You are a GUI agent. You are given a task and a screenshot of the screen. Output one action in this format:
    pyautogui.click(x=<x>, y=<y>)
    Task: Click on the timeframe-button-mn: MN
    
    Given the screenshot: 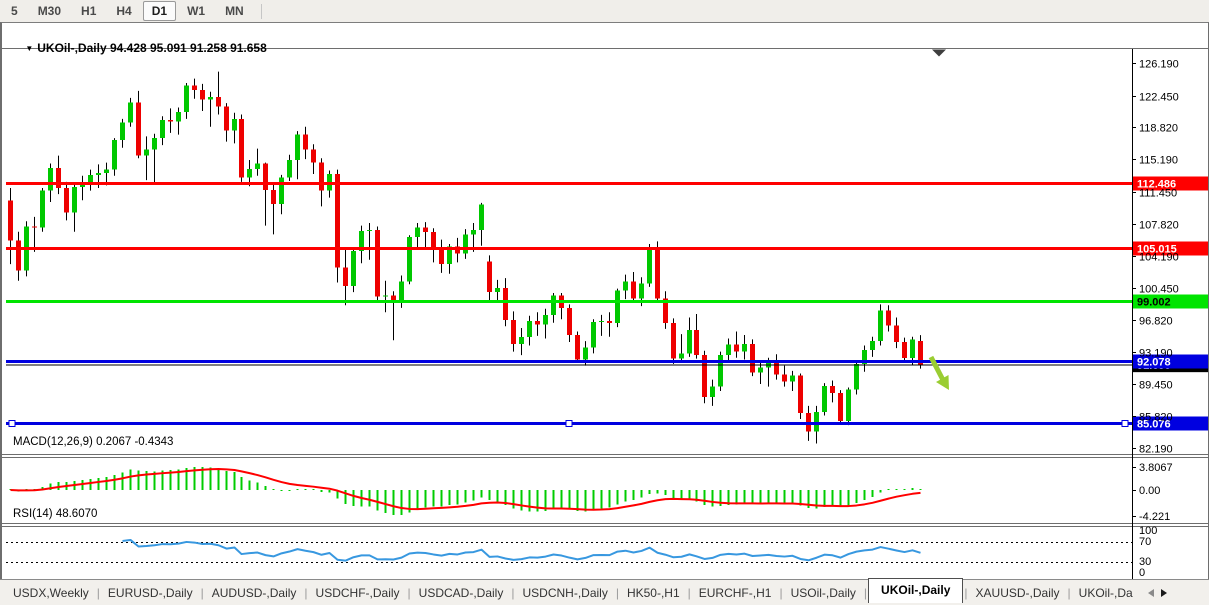 What is the action you would take?
    pyautogui.click(x=234, y=11)
    